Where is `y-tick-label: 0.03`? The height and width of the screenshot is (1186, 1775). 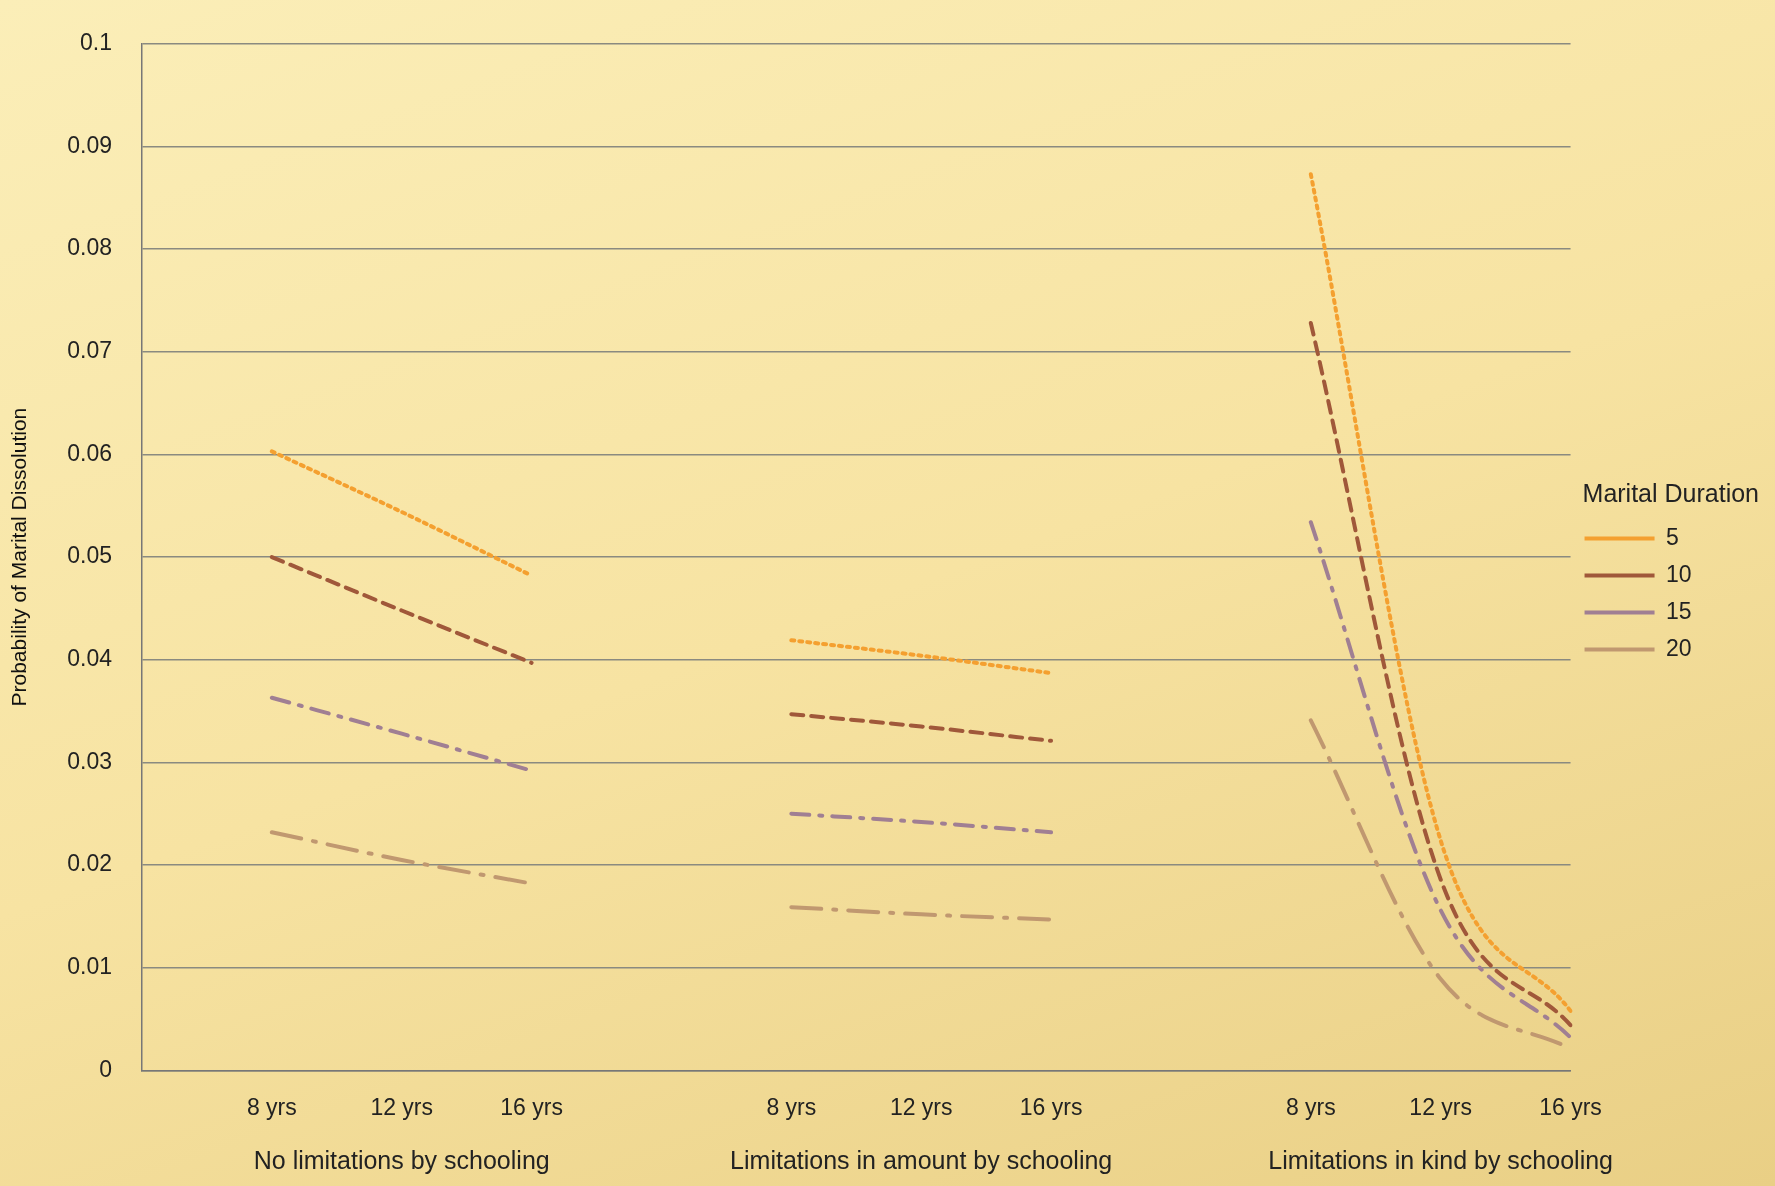 y-tick-label: 0.03 is located at coordinates (89, 760).